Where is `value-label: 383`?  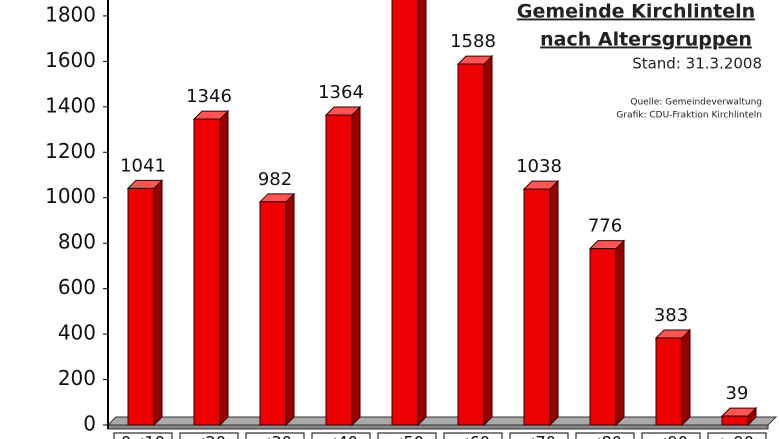
value-label: 383 is located at coordinates (671, 315).